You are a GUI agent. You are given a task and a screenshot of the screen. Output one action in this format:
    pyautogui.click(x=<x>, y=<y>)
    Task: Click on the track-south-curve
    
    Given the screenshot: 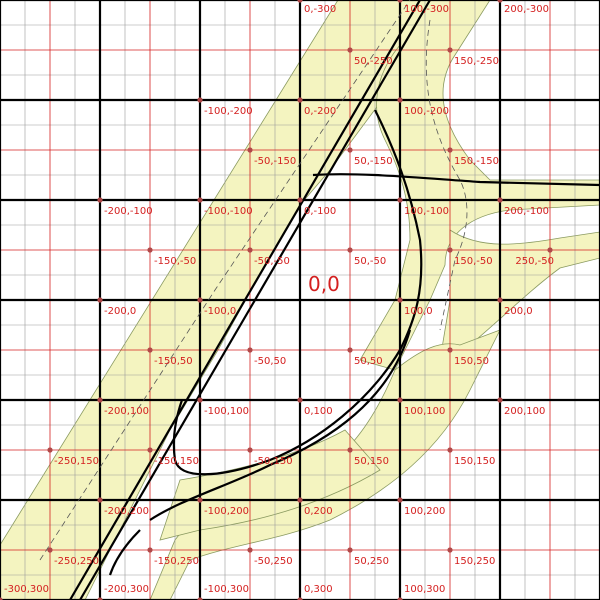 What is the action you would take?
    pyautogui.click(x=280, y=425)
    